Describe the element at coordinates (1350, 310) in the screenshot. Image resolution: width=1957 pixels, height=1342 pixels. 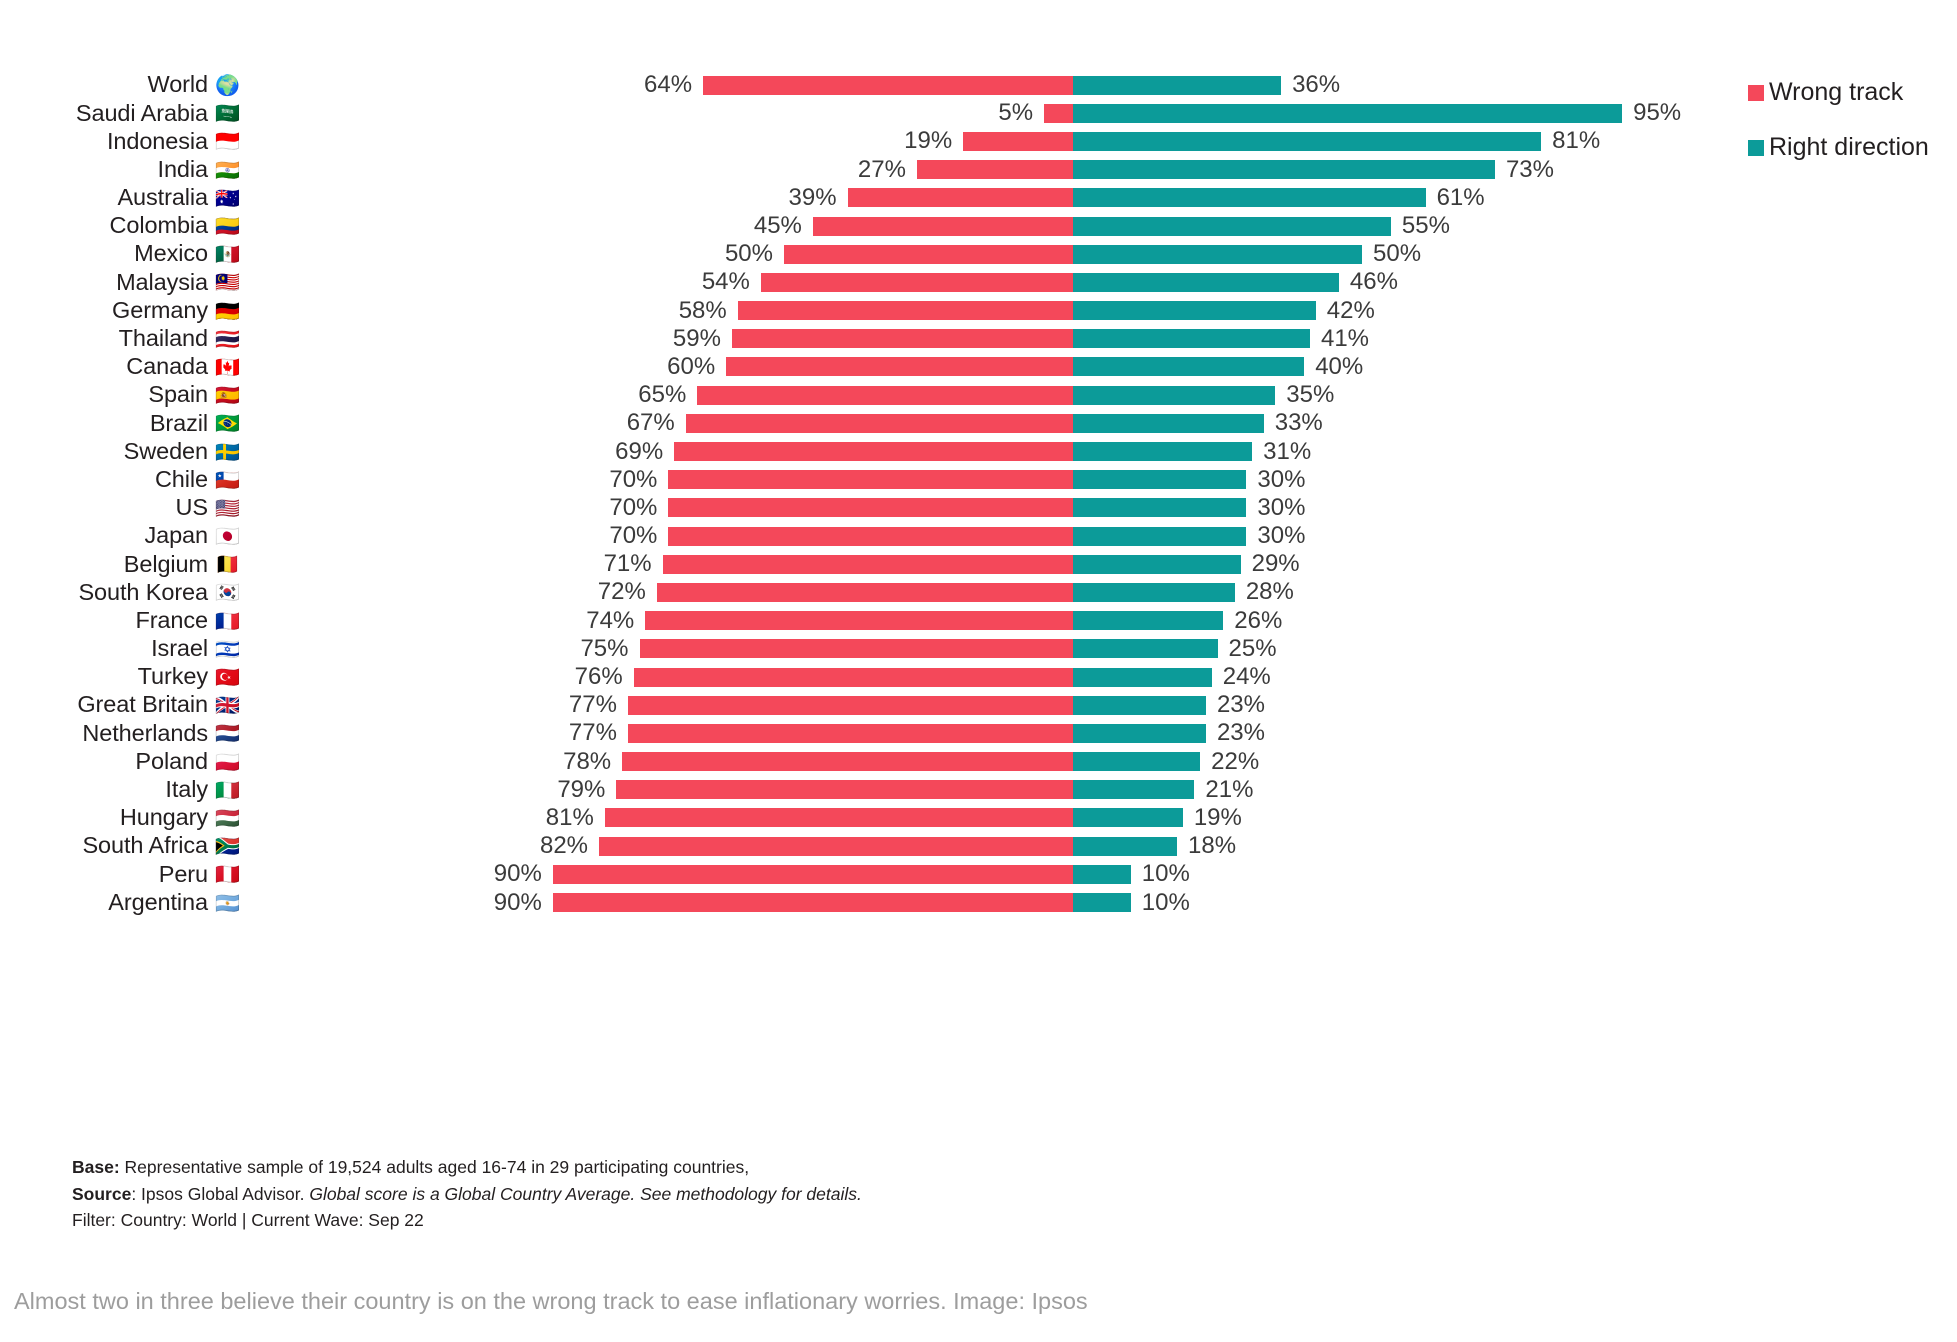
I see `value-label-right-direction: 42%` at that location.